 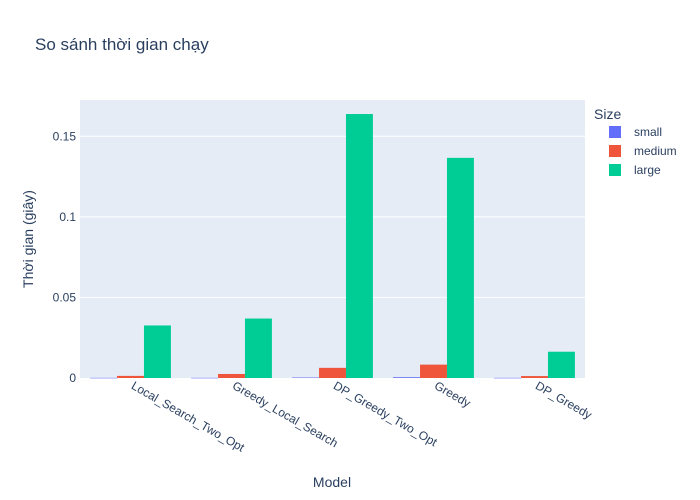 What do you see at coordinates (306, 378) in the screenshot?
I see `bar-small-dp-greedy-two-opt` at bounding box center [306, 378].